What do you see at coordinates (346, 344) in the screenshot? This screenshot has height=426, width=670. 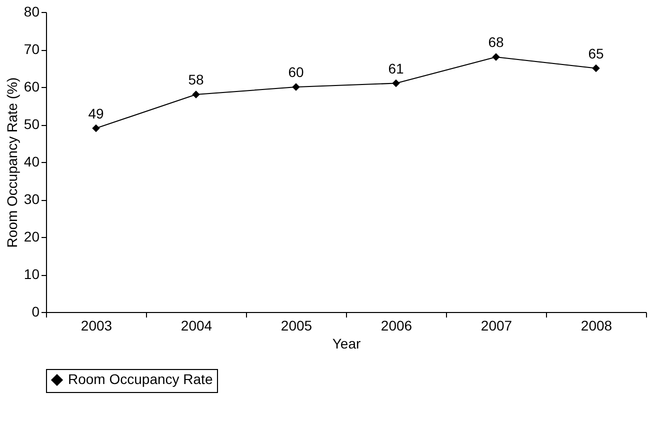 I see `x-axis-title: Year` at bounding box center [346, 344].